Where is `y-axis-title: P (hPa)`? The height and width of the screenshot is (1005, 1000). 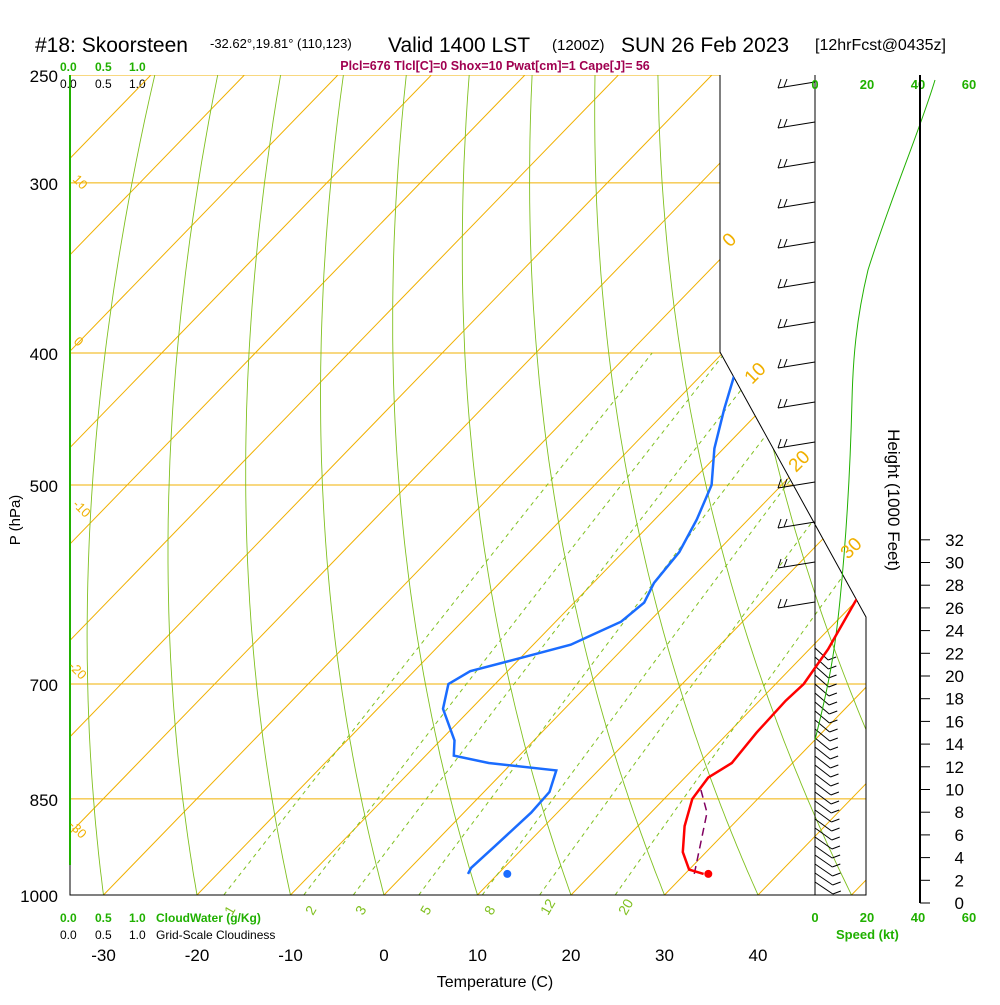 y-axis-title: P (hPa) is located at coordinates (15, 520).